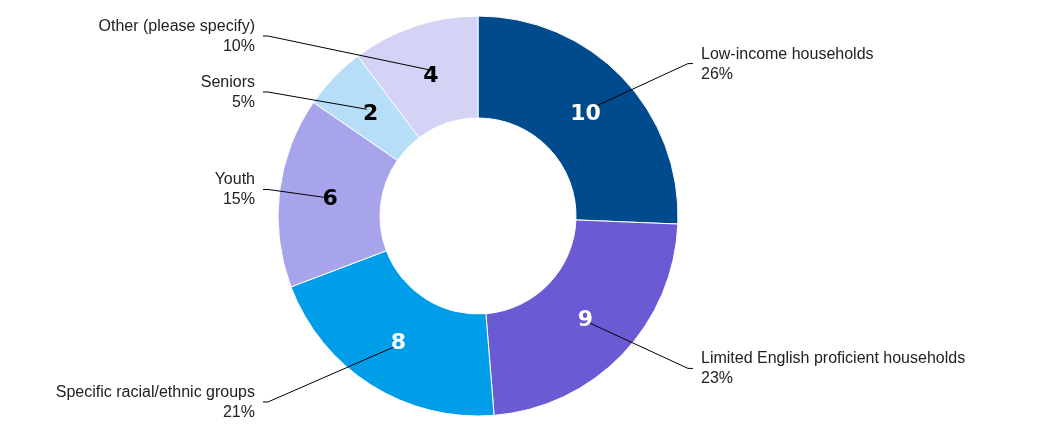  What do you see at coordinates (431, 74) in the screenshot?
I see `data-label: 4` at bounding box center [431, 74].